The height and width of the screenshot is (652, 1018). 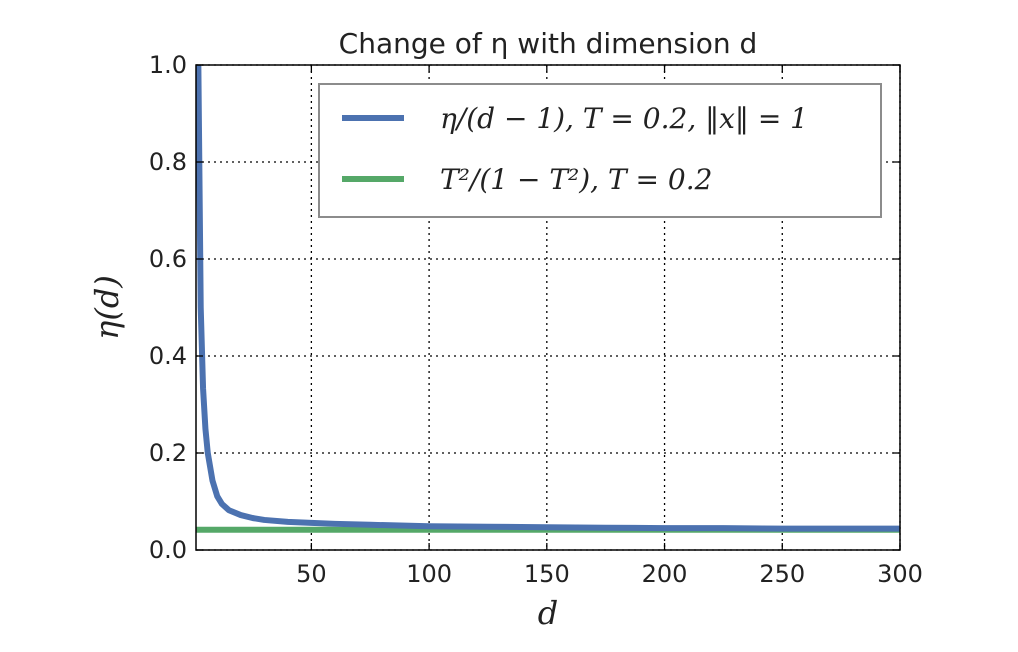 I want to click on y-tick-label: 0.4, so click(x=168, y=356).